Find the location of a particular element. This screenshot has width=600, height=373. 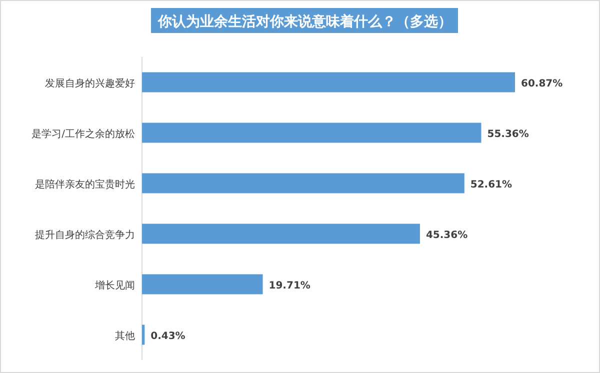

data-label: 45.36% is located at coordinates (447, 235).